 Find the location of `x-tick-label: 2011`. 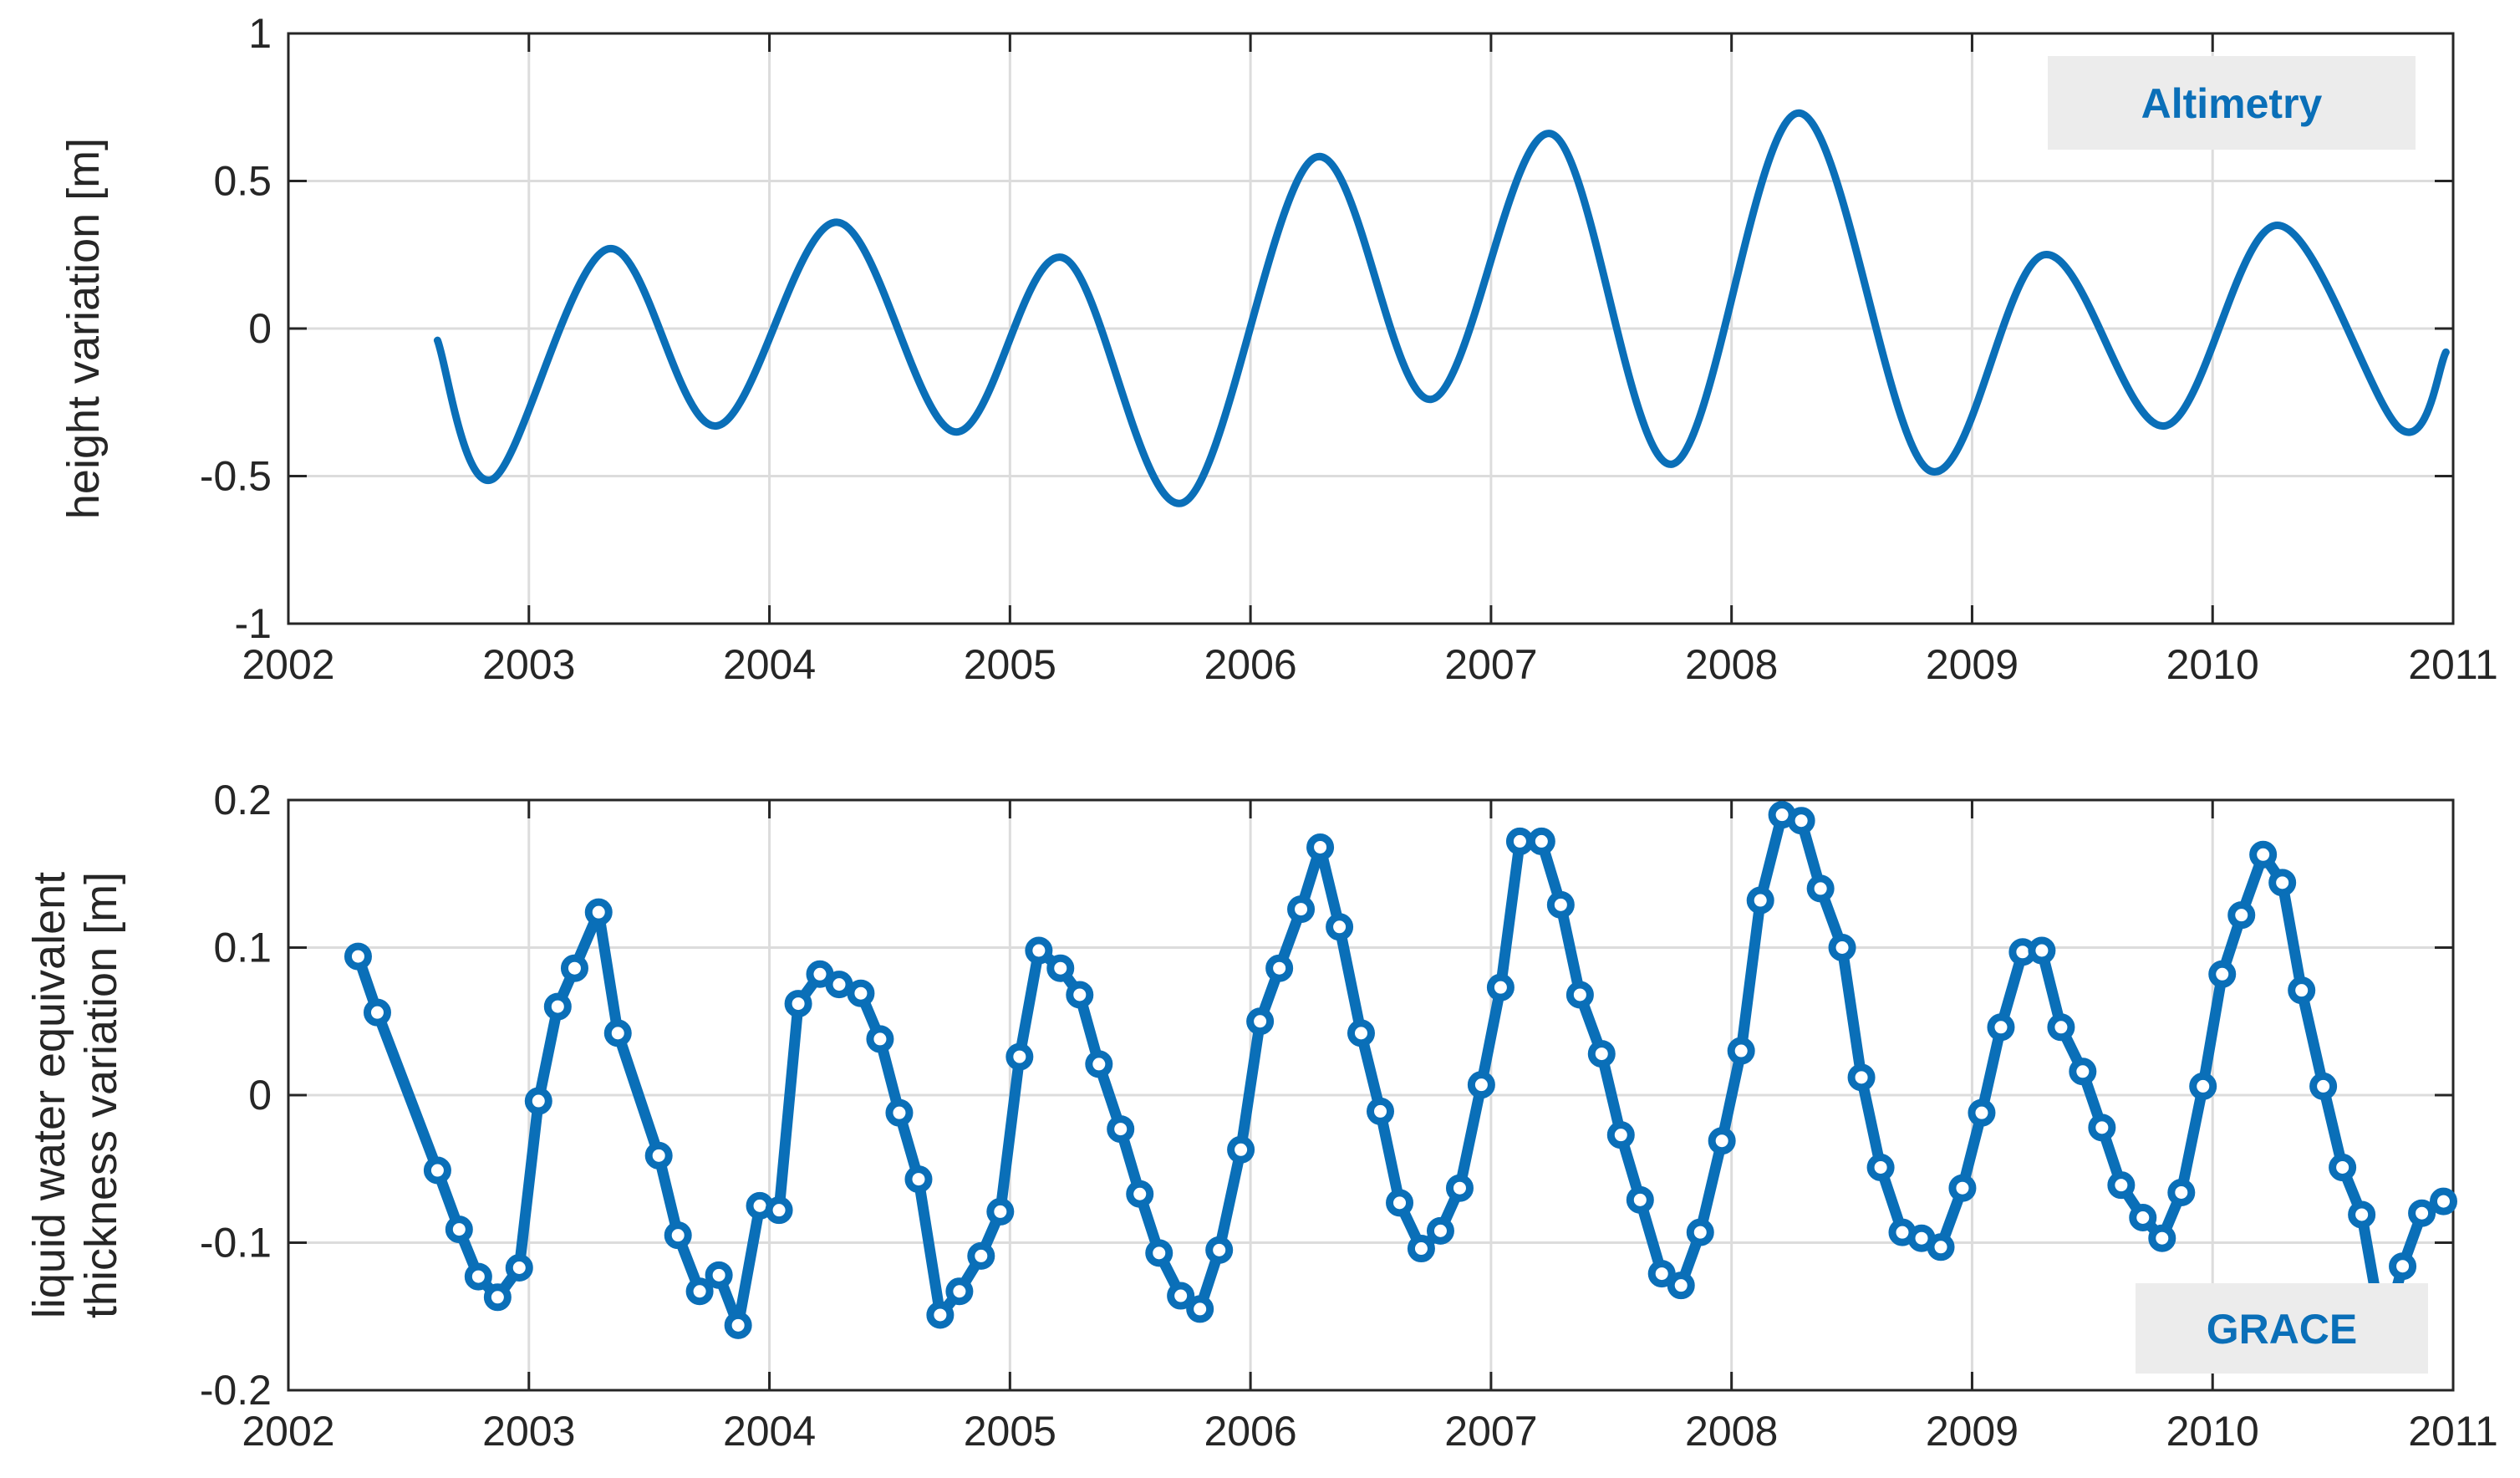

x-tick-label: 2011 is located at coordinates (2453, 1432).